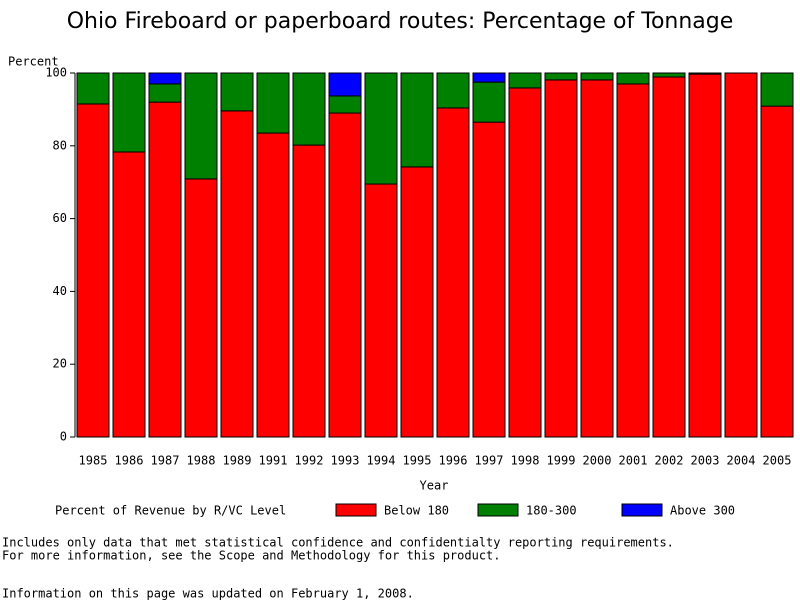  I want to click on legend-label: 180-300, so click(551, 511).